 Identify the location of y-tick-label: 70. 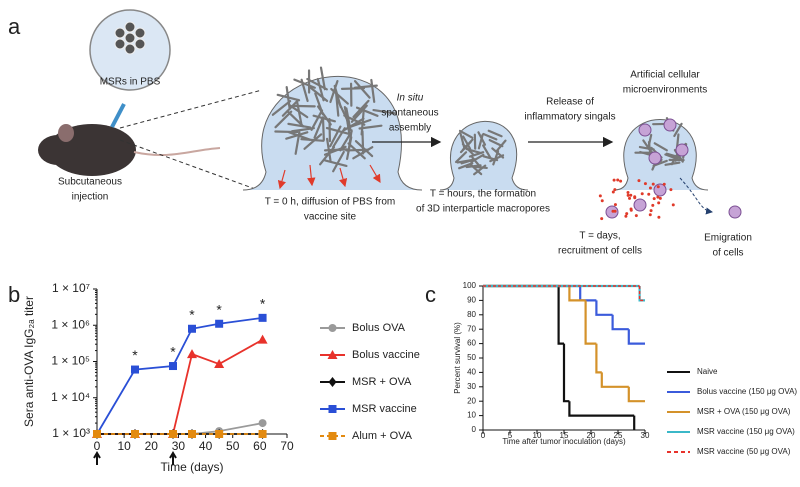
(471, 328).